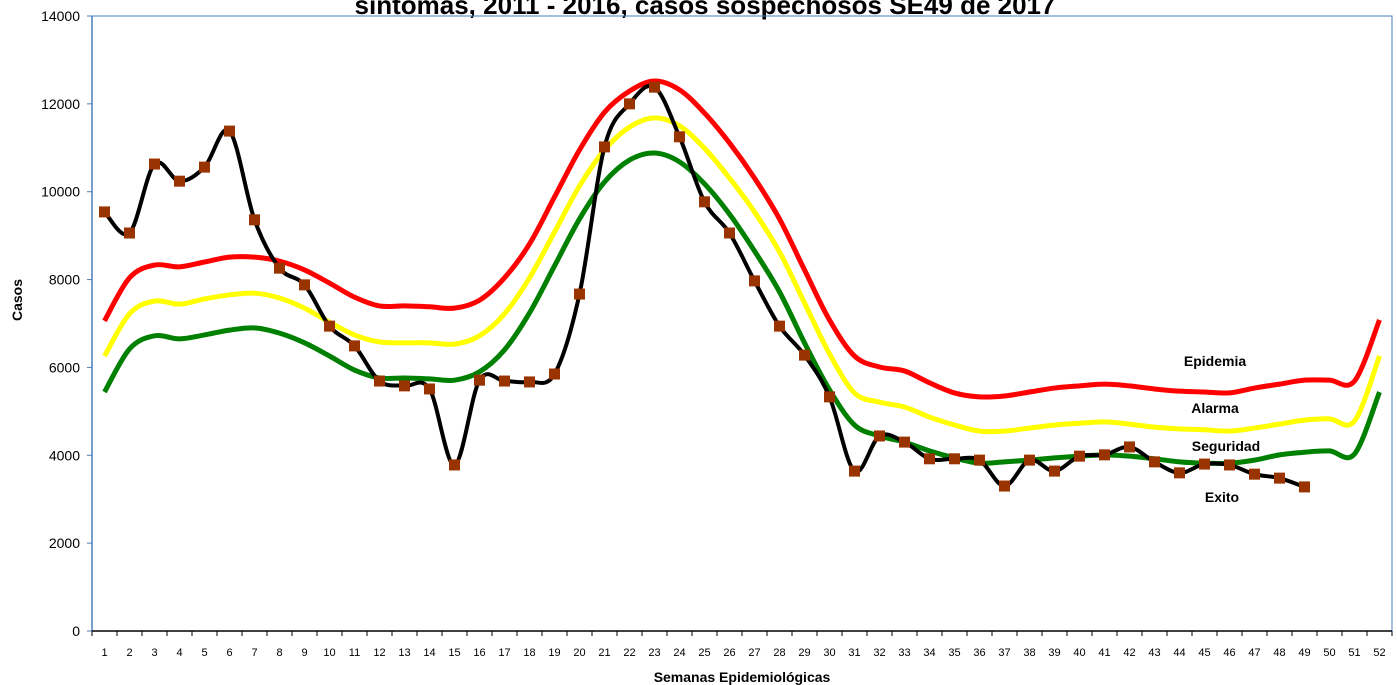 The height and width of the screenshot is (685, 1397). Describe the element at coordinates (229, 653) in the screenshot. I see `x-tick-label: 6` at that location.